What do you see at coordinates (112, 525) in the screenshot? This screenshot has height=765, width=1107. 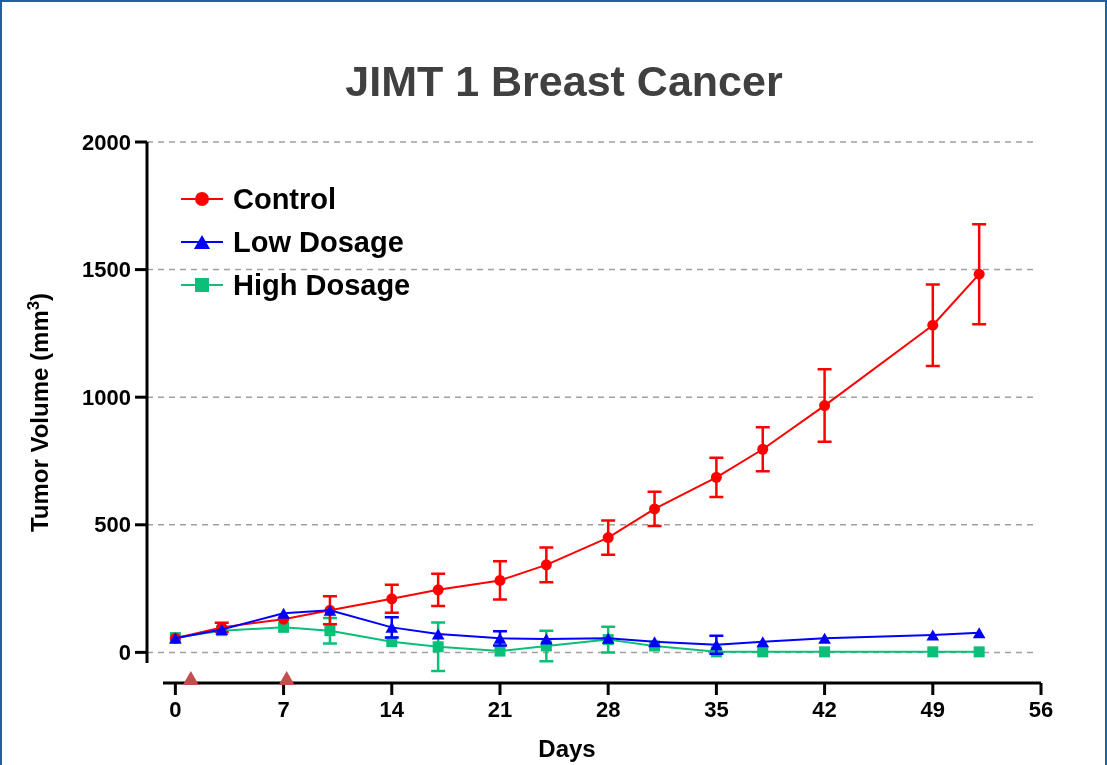 I see `y-tick-label: 500` at bounding box center [112, 525].